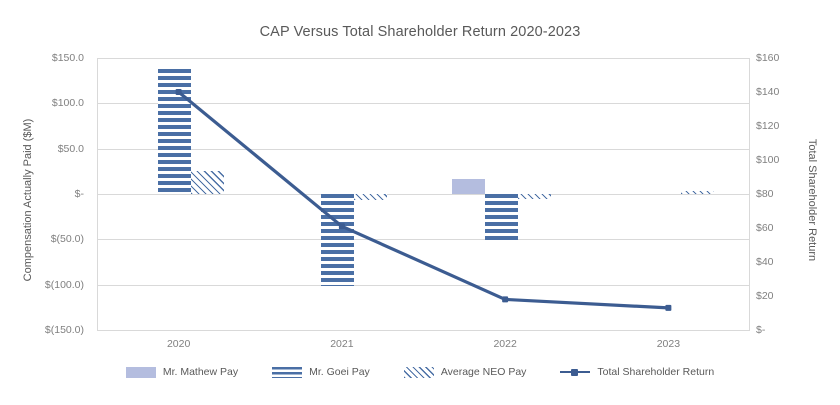  Describe the element at coordinates (483, 372) in the screenshot. I see `legend-label: Average NEO Pay` at that location.